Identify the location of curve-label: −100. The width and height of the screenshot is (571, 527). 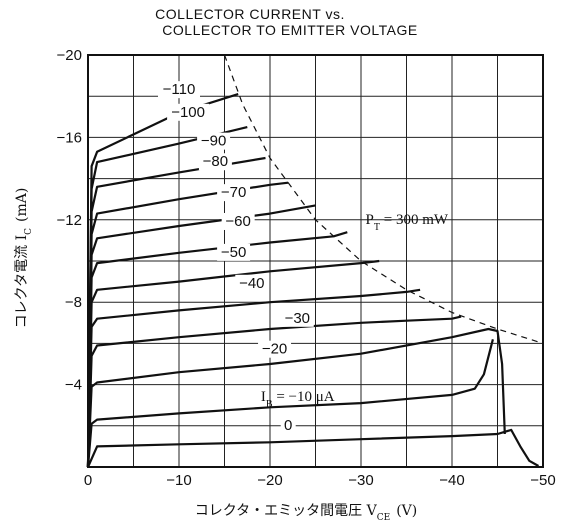
(188, 112).